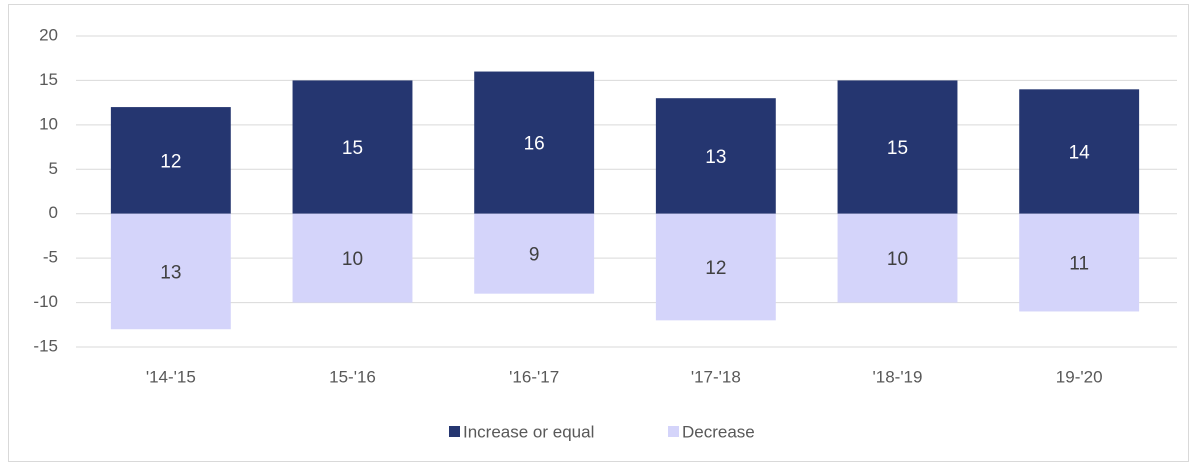 The height and width of the screenshot is (465, 1192). What do you see at coordinates (53, 212) in the screenshot?
I see `y-tick-label: 0` at bounding box center [53, 212].